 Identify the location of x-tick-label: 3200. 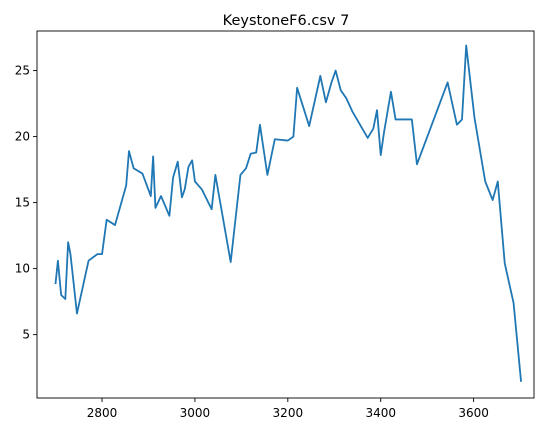
(288, 413).